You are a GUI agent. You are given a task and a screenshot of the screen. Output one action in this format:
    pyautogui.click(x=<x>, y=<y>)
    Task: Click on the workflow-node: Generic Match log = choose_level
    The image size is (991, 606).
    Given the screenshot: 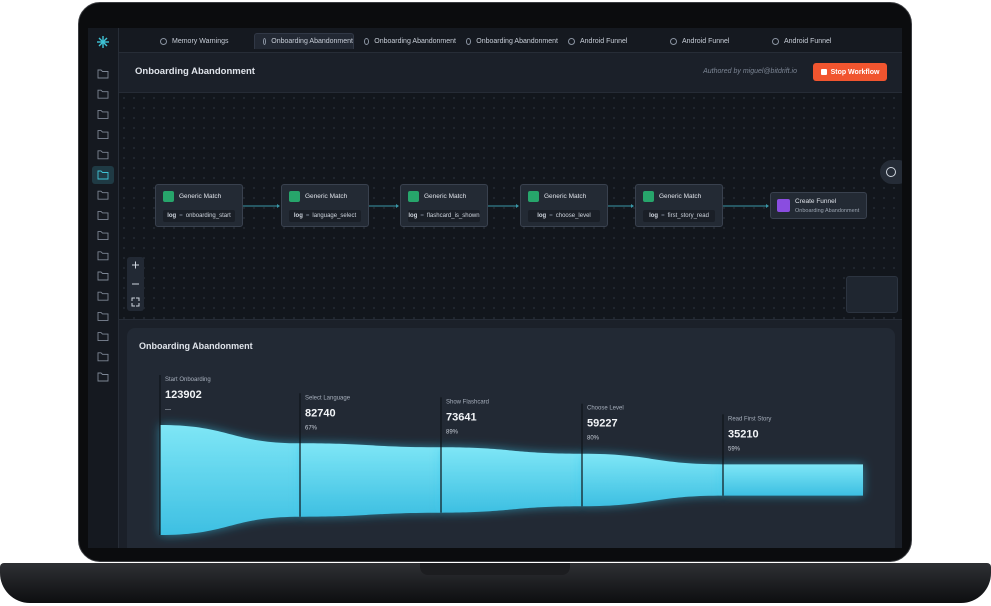 What is the action you would take?
    pyautogui.click(x=564, y=205)
    